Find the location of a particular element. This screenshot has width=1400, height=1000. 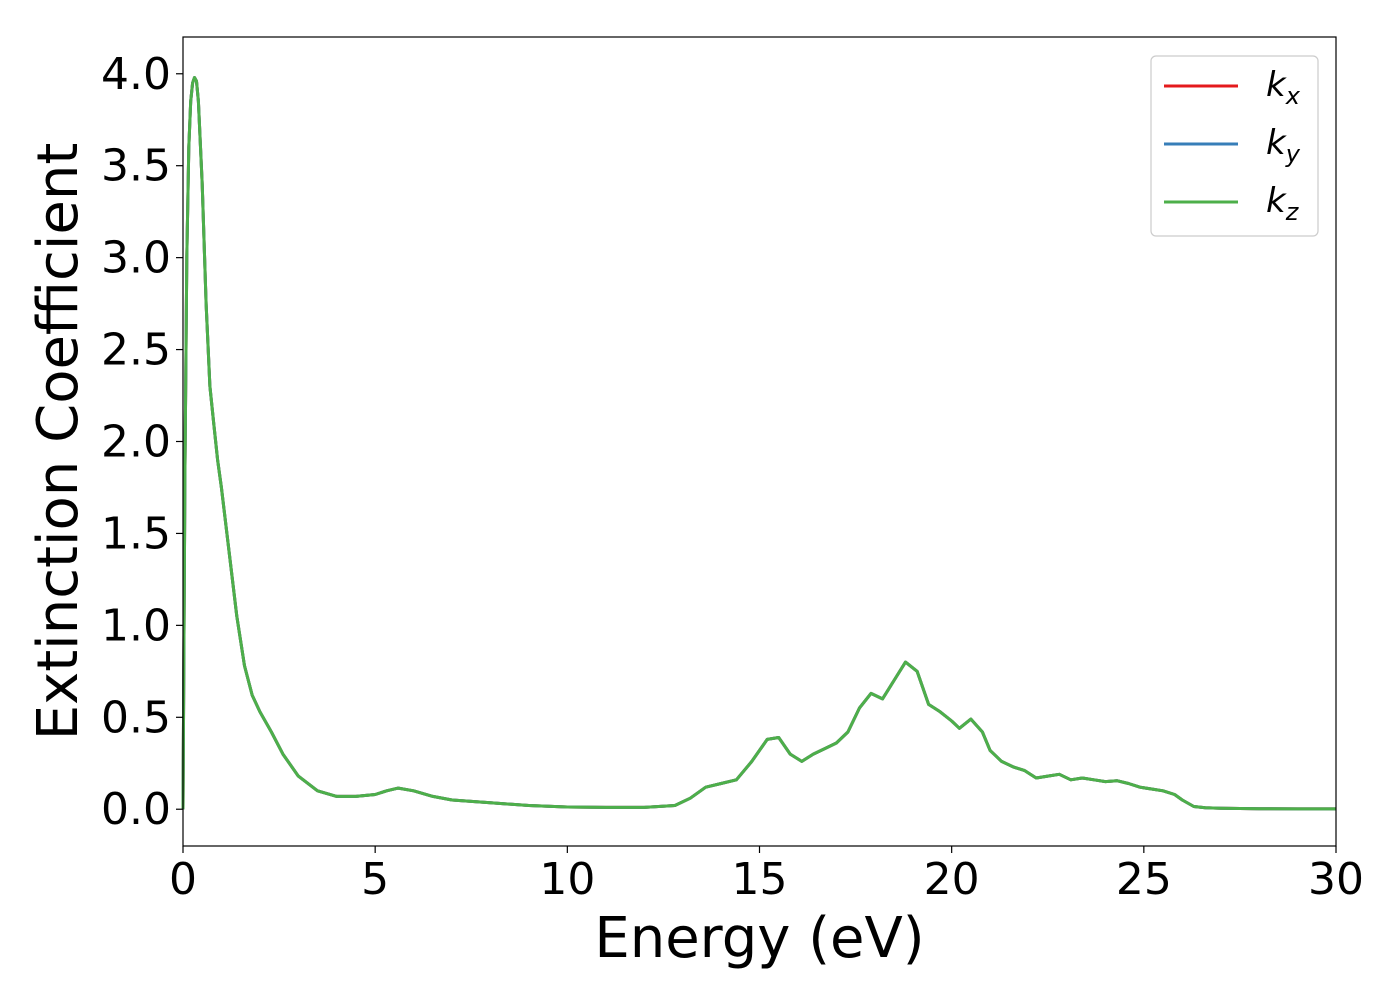

legend-label-x: kx is located at coordinates (1283, 87).